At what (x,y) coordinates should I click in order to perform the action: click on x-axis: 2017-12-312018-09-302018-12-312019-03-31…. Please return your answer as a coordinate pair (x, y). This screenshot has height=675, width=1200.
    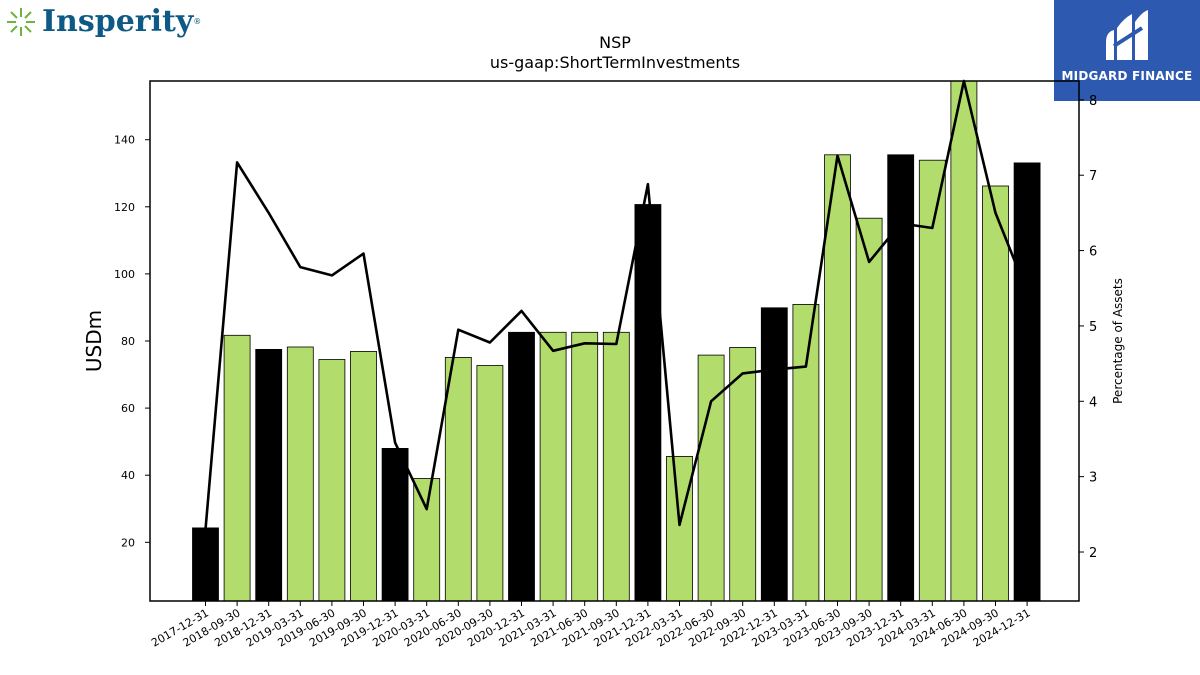
    Looking at the image, I should click on (591, 625).